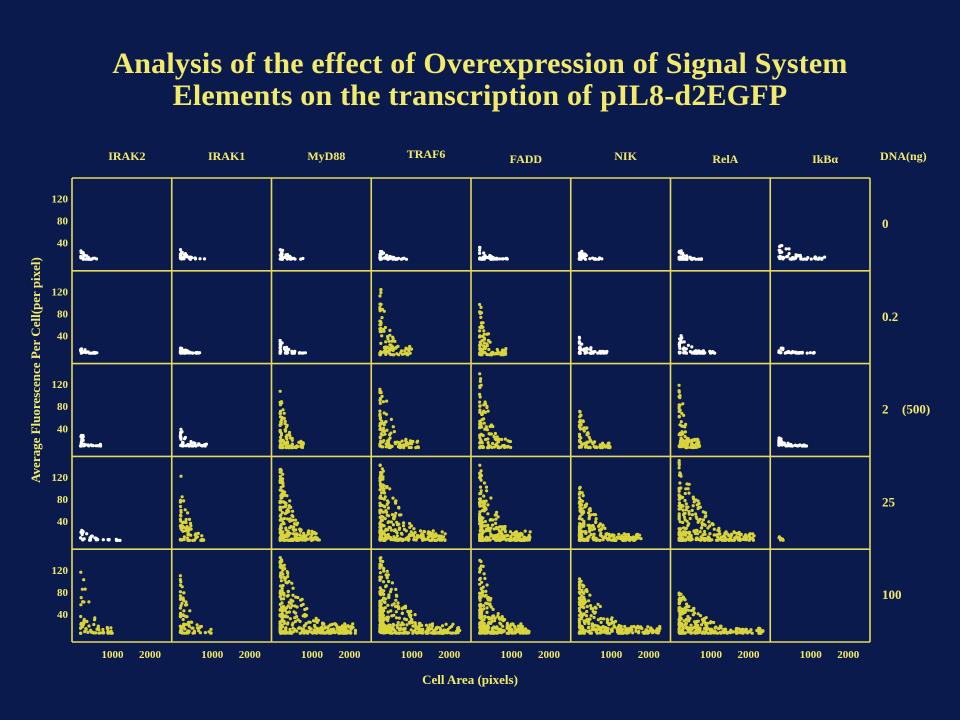  What do you see at coordinates (412, 655) in the screenshot?
I see `x-tick-label-3-0: 1000` at bounding box center [412, 655].